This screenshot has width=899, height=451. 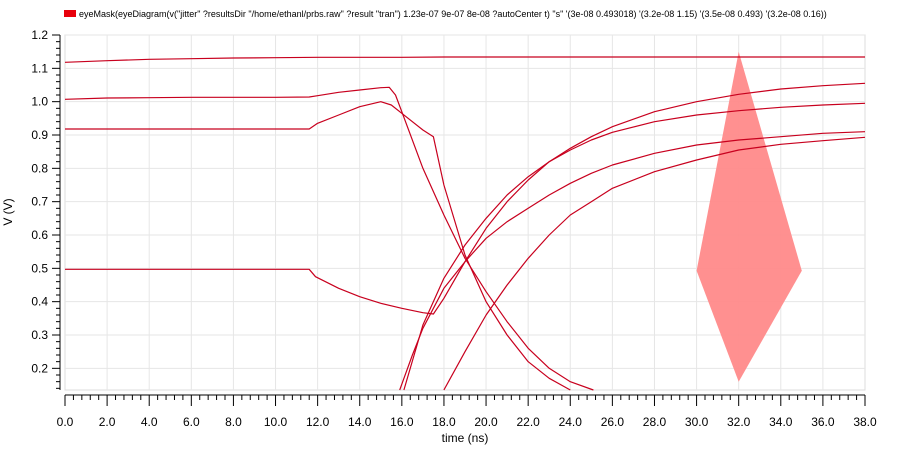 What do you see at coordinates (39, 35) in the screenshot?
I see `y-tick-label: 1.2` at bounding box center [39, 35].